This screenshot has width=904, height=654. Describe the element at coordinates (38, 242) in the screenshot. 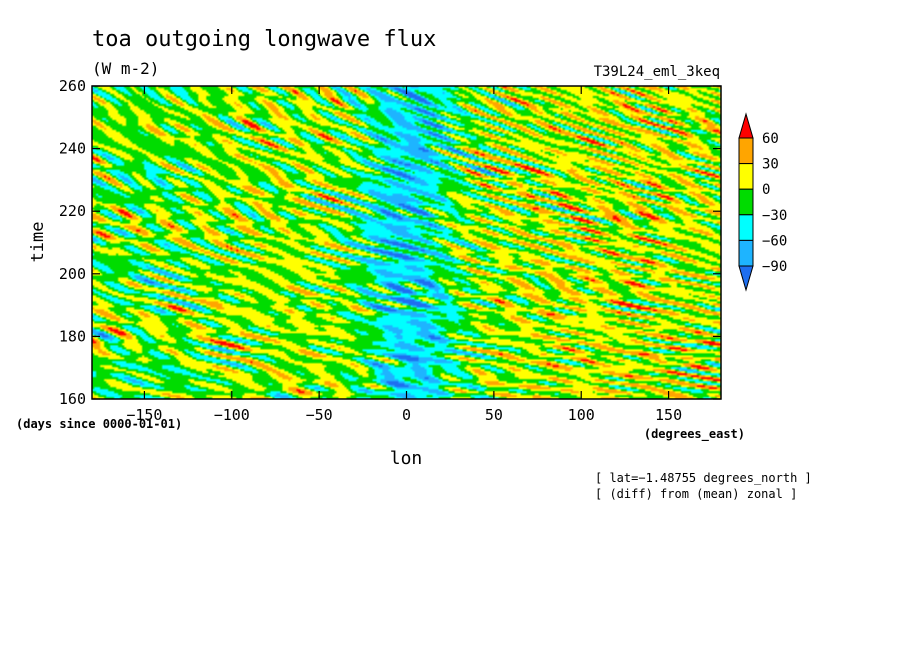

I see `y-axis-label: time` at that location.